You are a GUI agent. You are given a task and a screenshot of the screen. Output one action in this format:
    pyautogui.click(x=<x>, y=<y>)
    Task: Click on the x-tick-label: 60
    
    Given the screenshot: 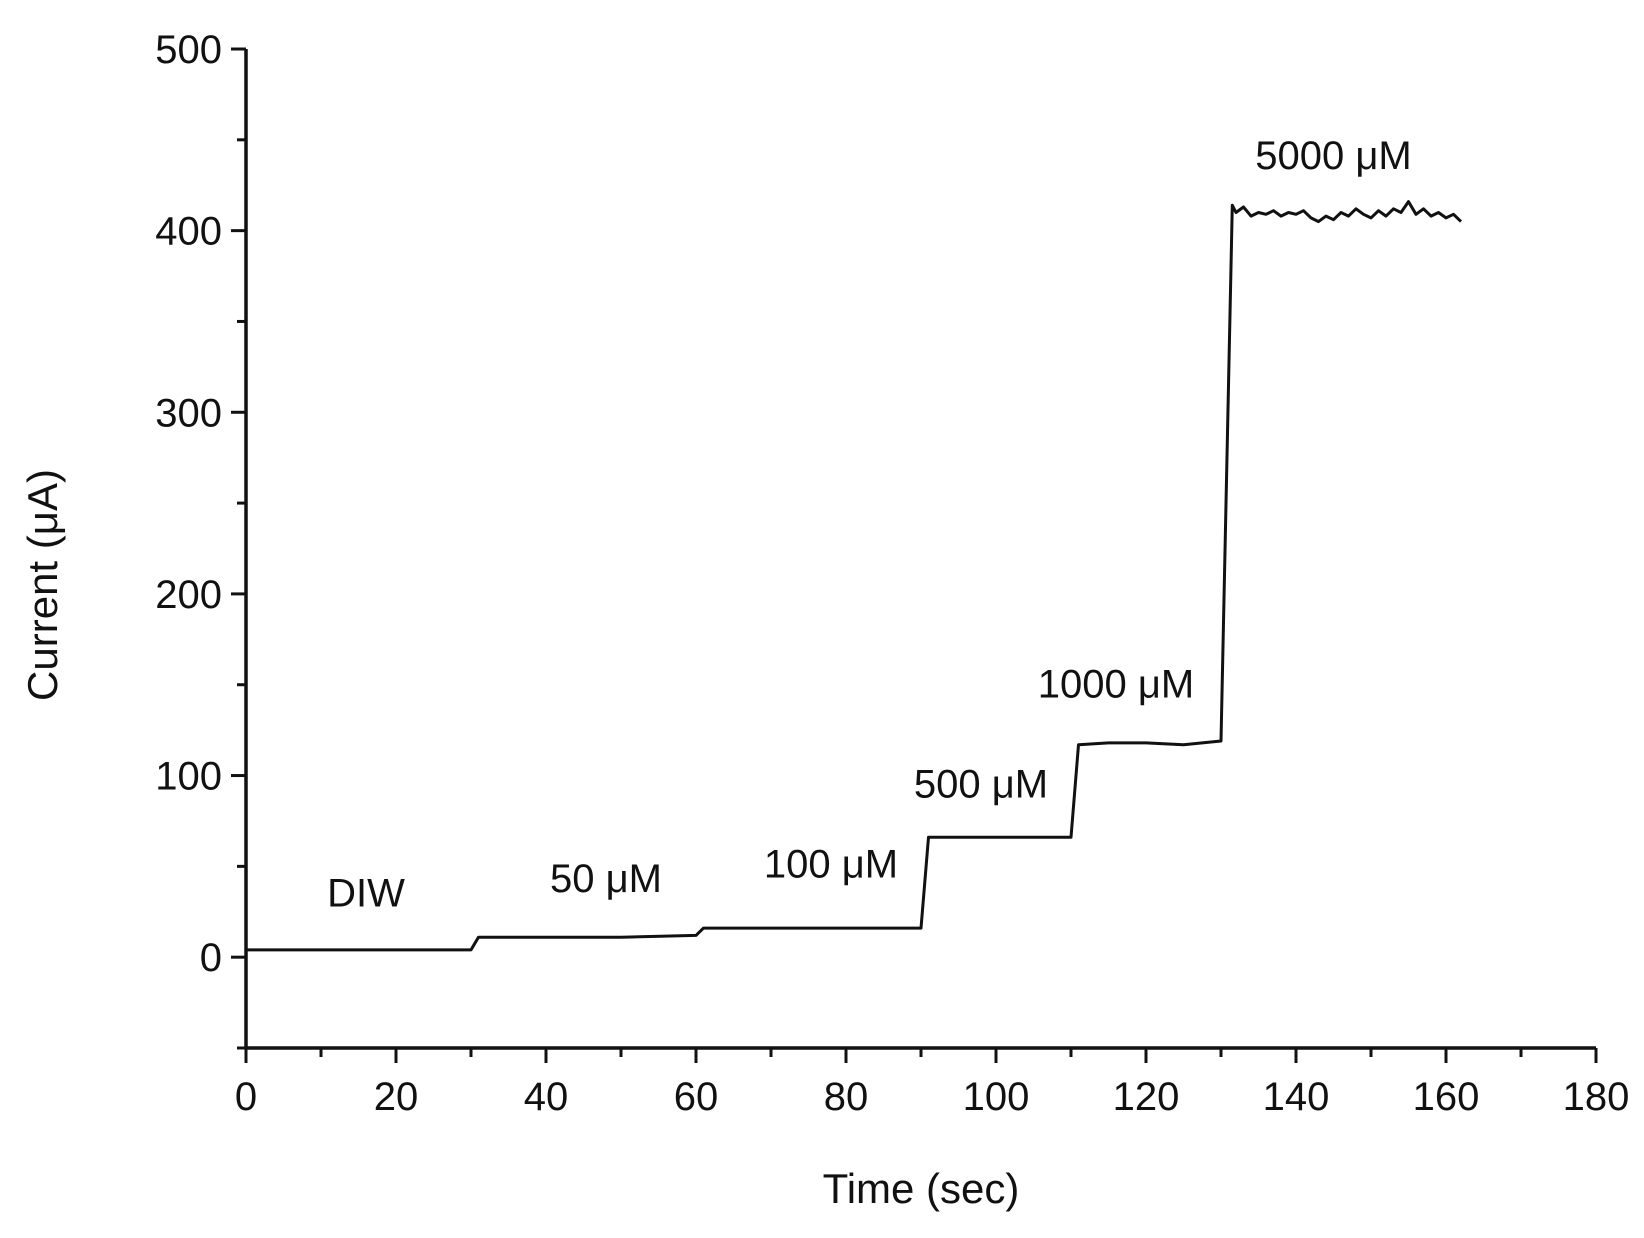 What is the action you would take?
    pyautogui.click(x=696, y=1097)
    